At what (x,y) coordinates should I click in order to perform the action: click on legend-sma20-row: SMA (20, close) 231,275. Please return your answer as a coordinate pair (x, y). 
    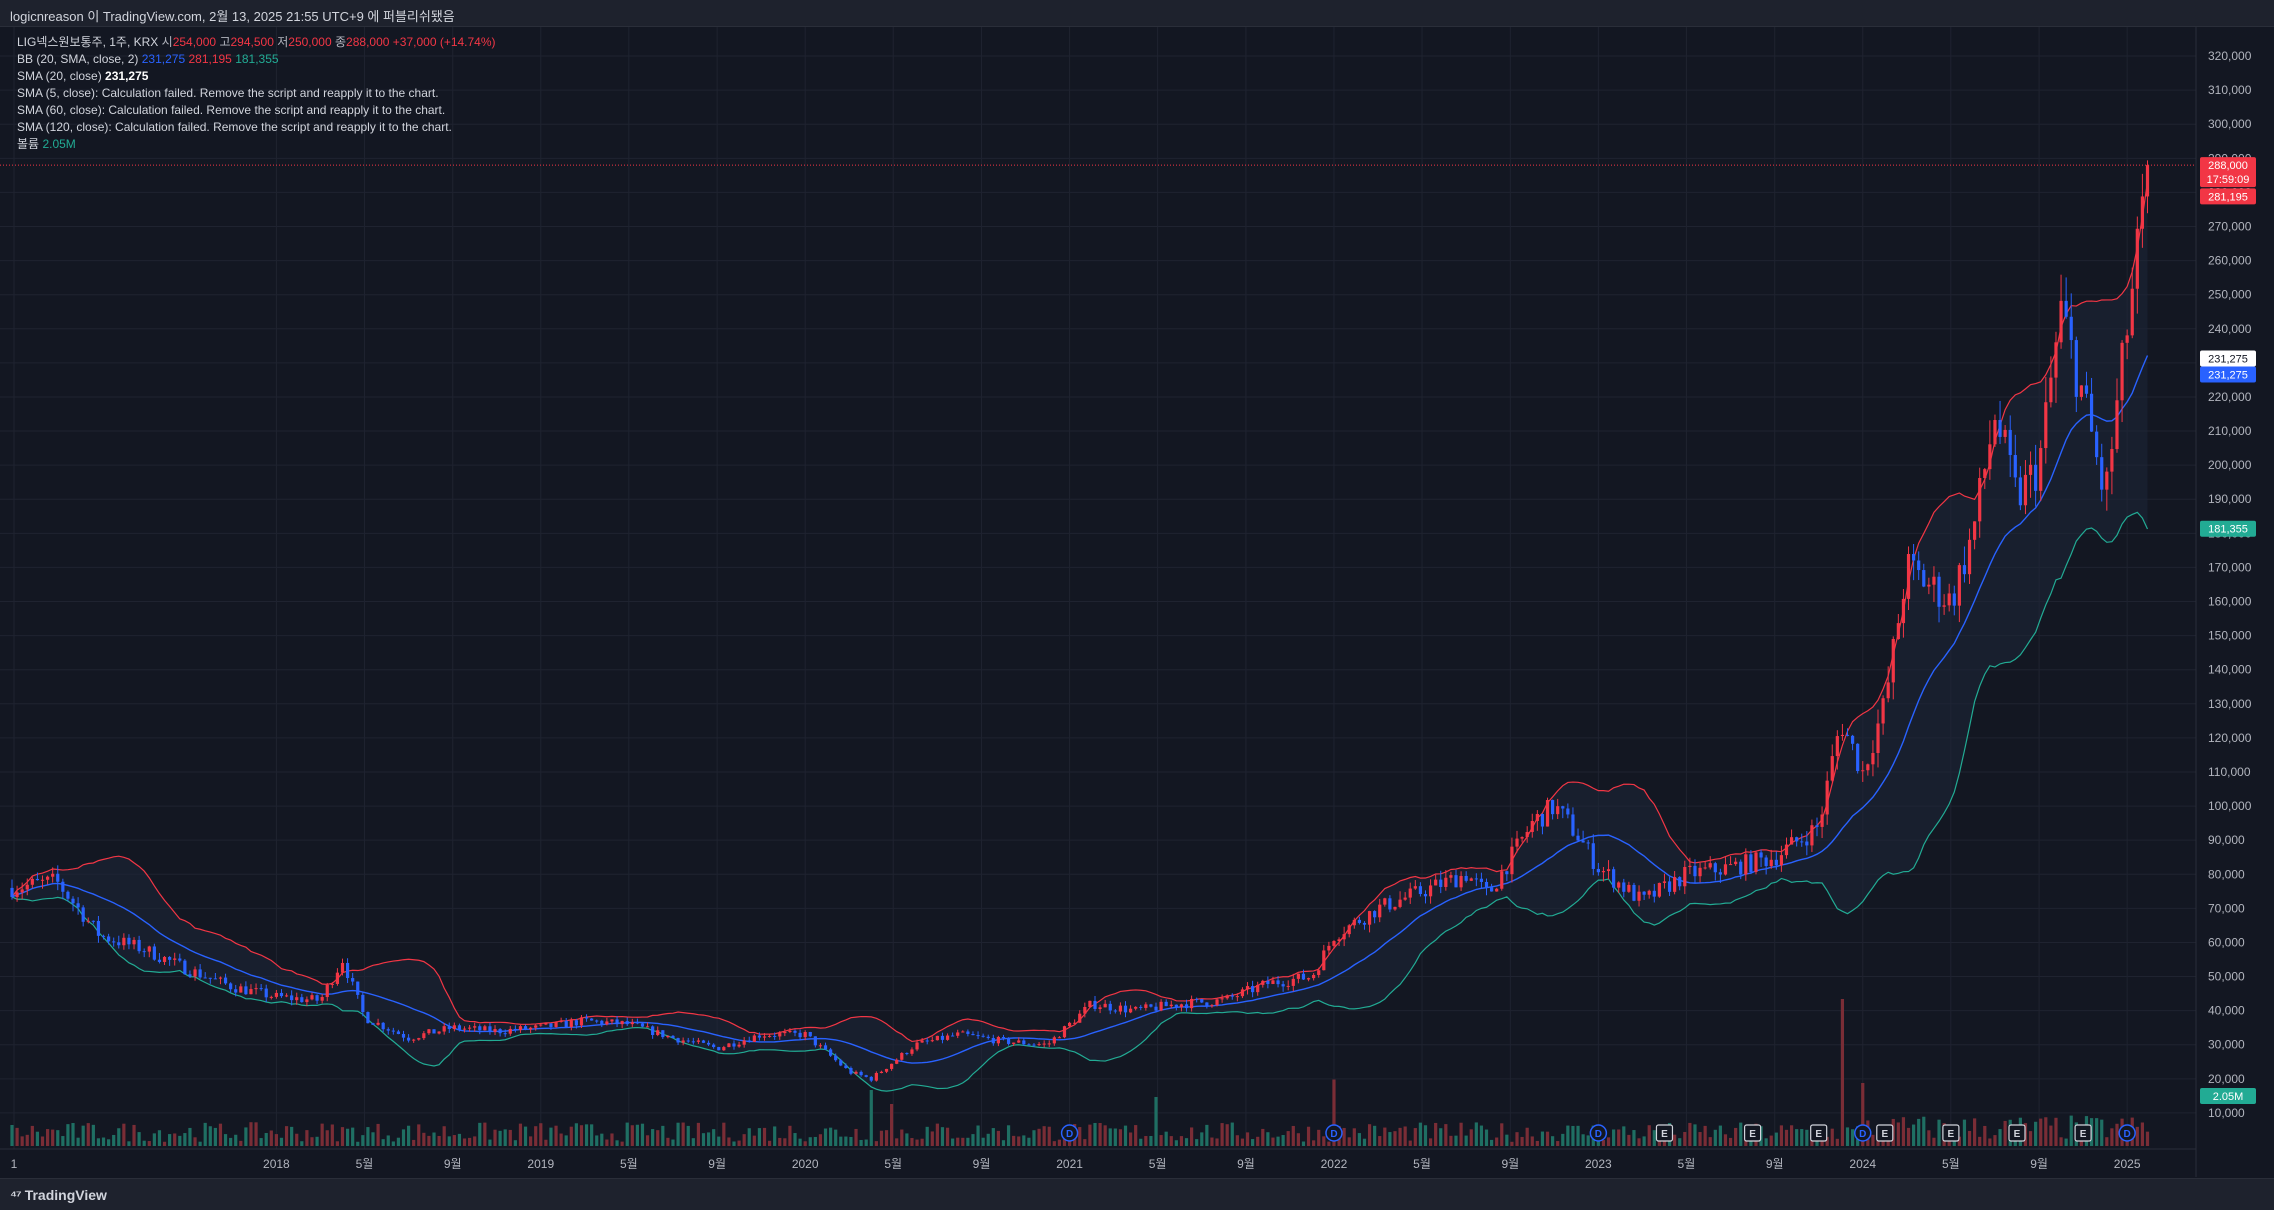
    Looking at the image, I should click on (256, 76).